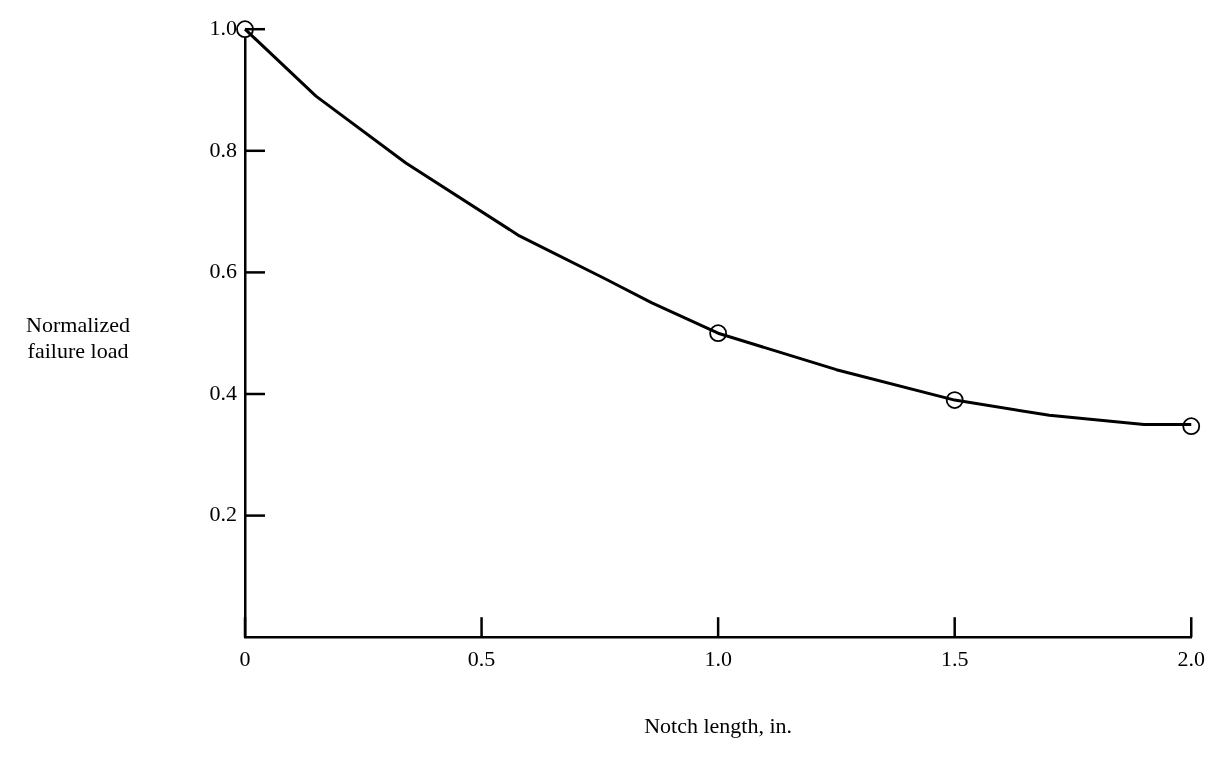  Describe the element at coordinates (245, 659) in the screenshot. I see `x-tick-label: 0` at that location.